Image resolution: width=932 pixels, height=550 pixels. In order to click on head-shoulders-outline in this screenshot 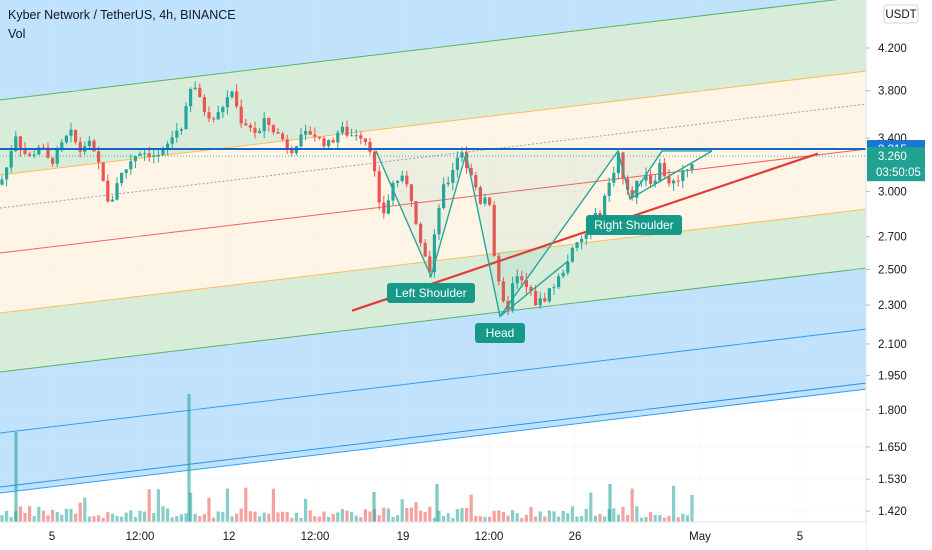, I will do `click(543, 234)`.